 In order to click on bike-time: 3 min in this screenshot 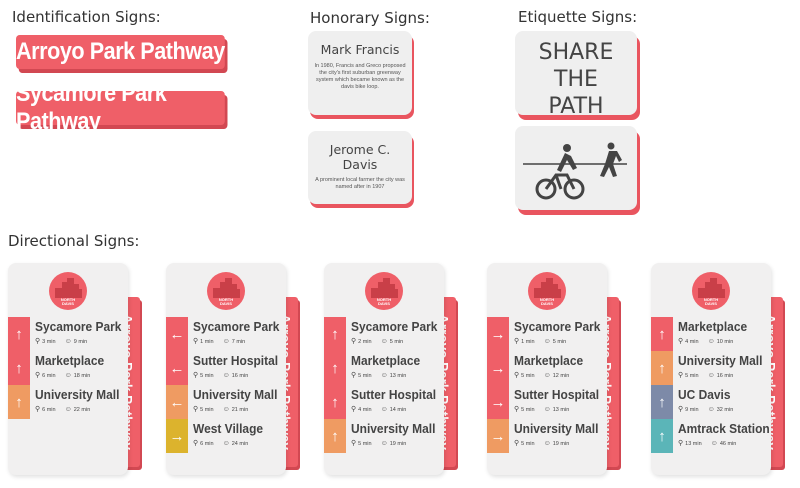, I will do `click(49, 342)`.